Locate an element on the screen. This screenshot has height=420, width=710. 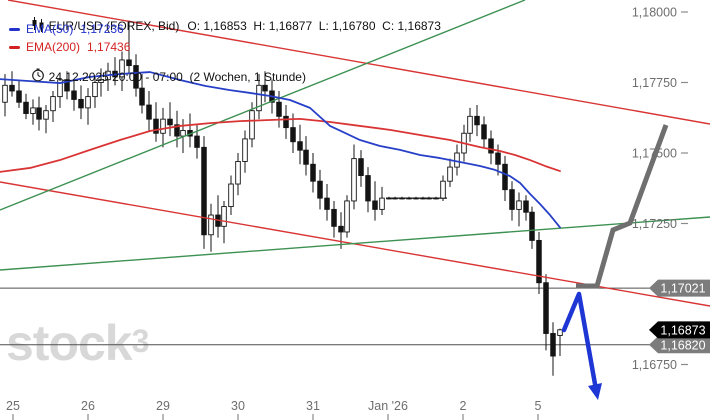
time-tick-label: 26 is located at coordinates (88, 406).